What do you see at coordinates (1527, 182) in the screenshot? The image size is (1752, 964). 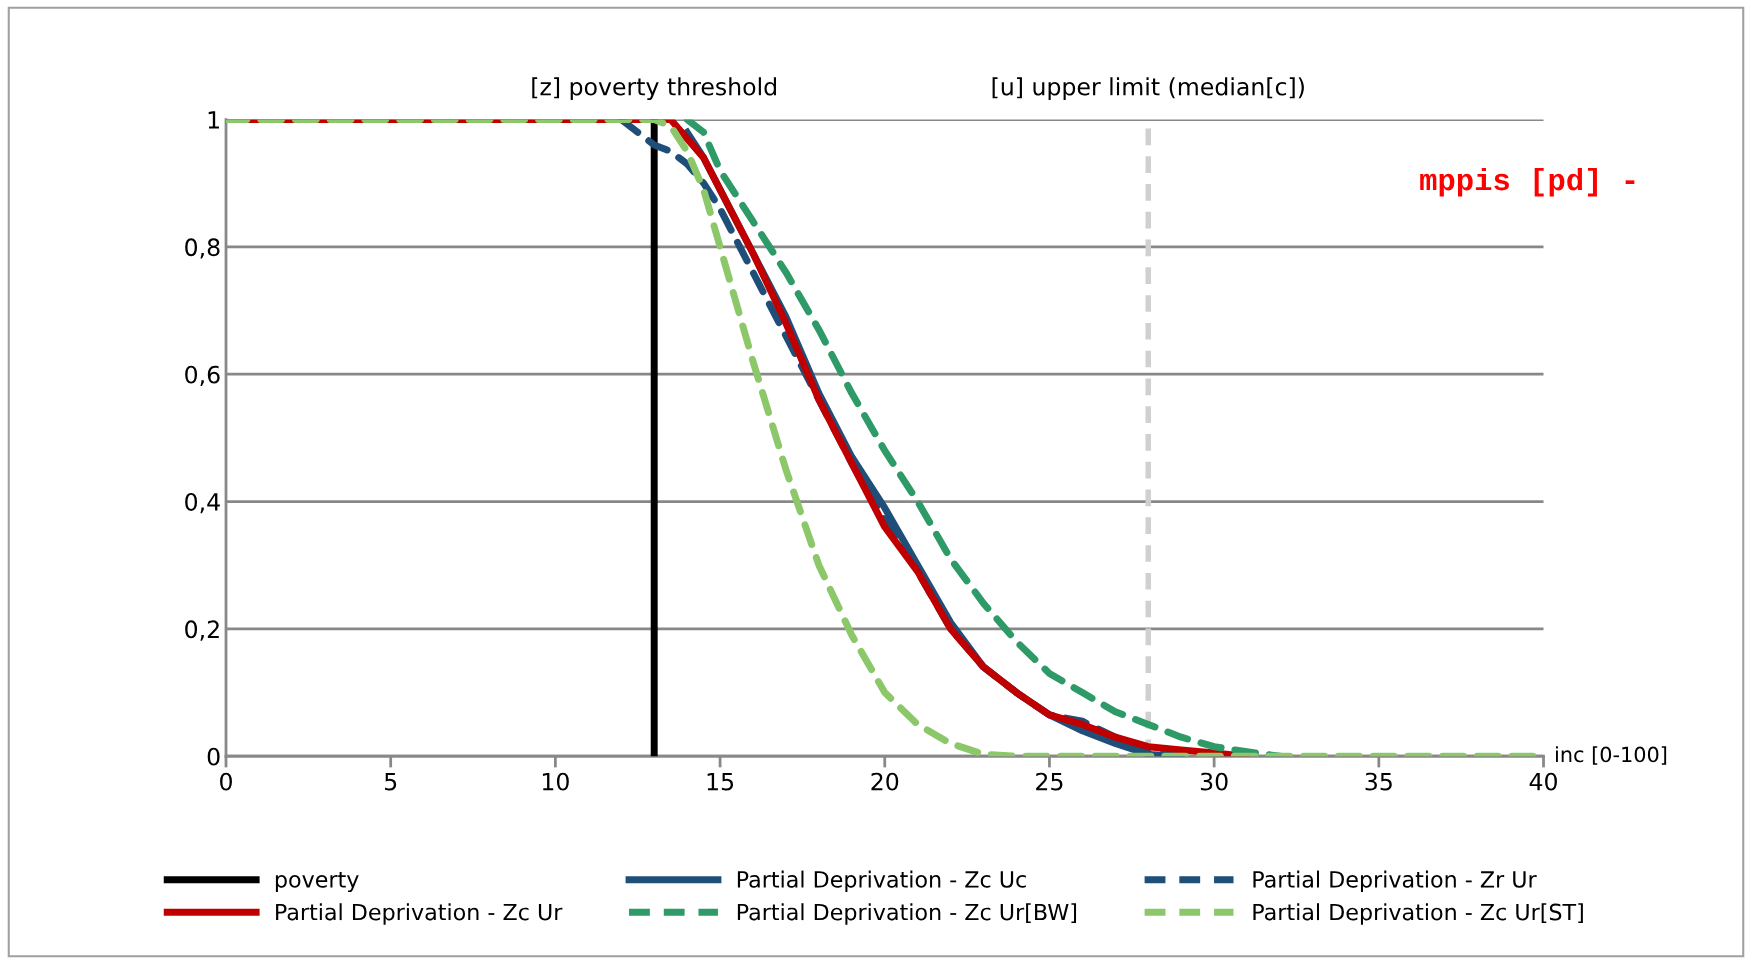 I see `annotation: mppis [pd] -` at bounding box center [1527, 182].